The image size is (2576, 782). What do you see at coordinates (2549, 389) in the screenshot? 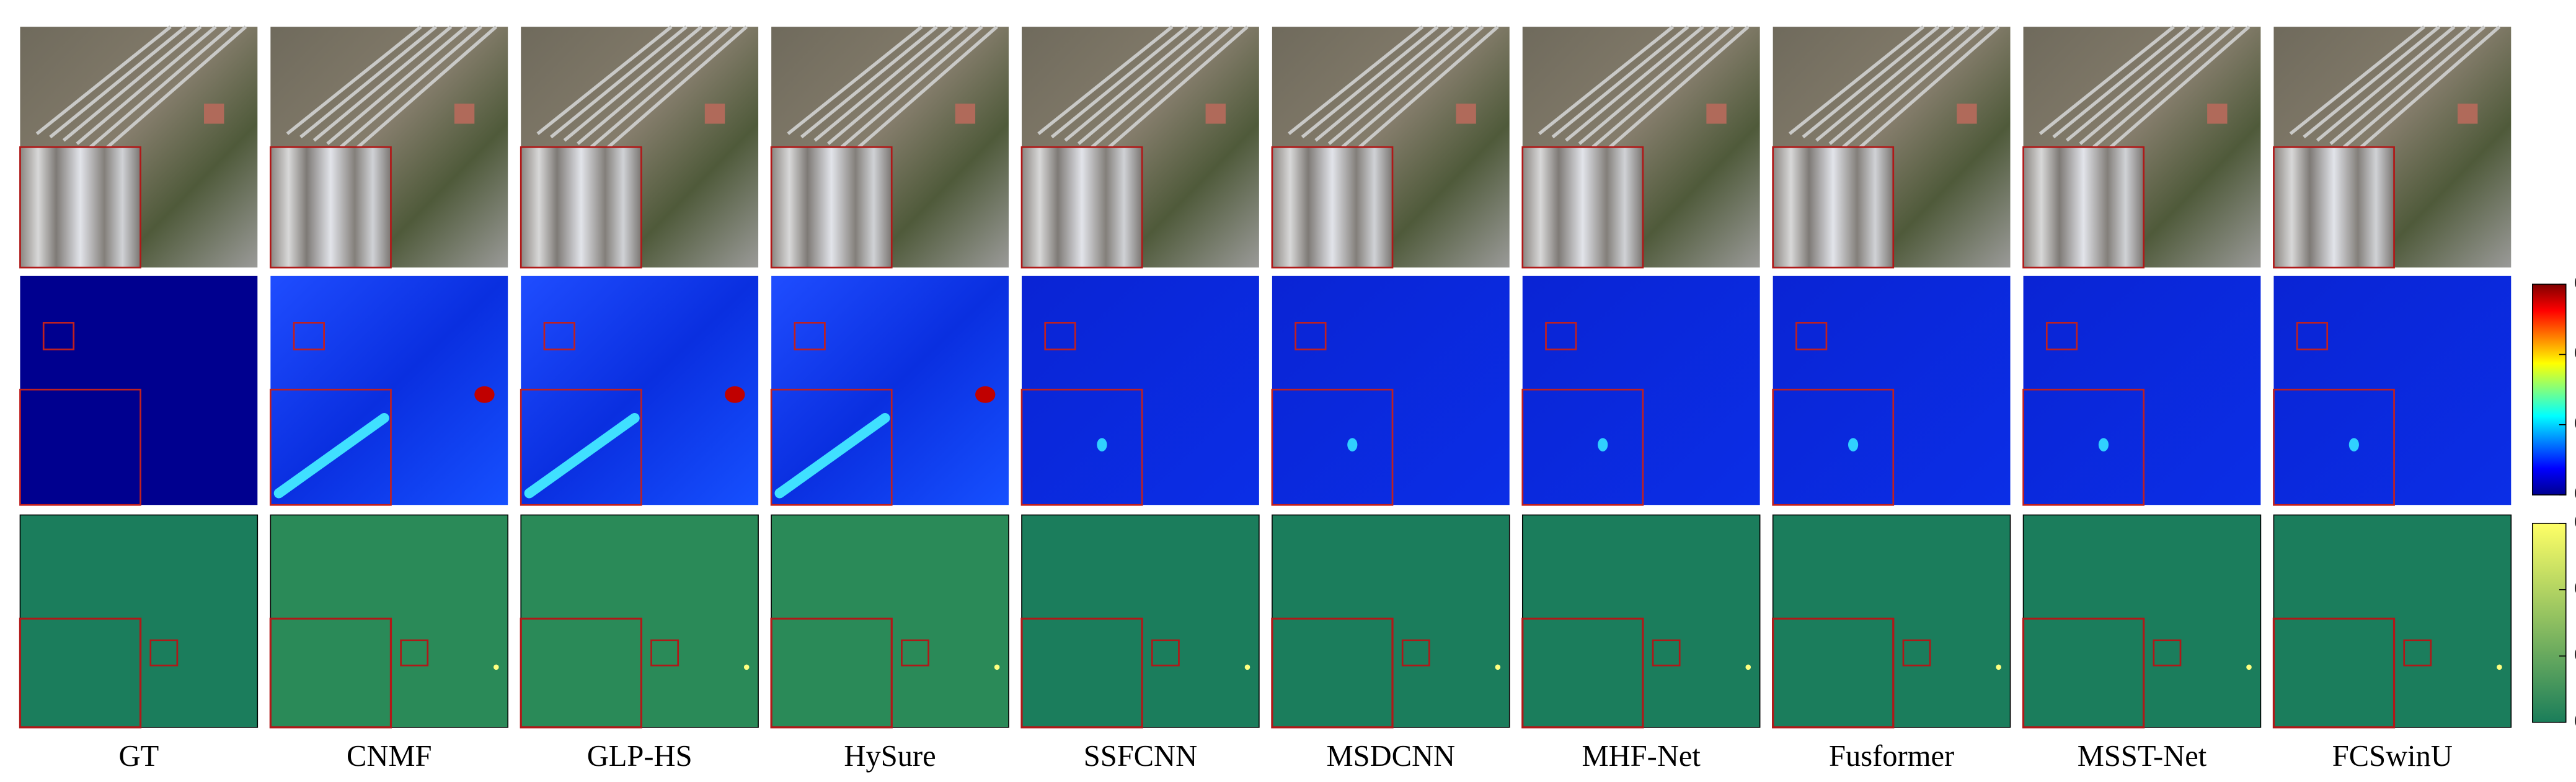
I see `colorbar-jet` at bounding box center [2549, 389].